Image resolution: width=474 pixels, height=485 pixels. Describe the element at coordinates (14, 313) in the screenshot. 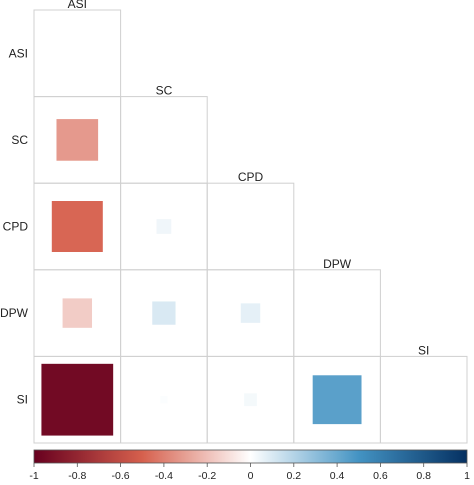

I see `row-label-dpw: DPW` at that location.